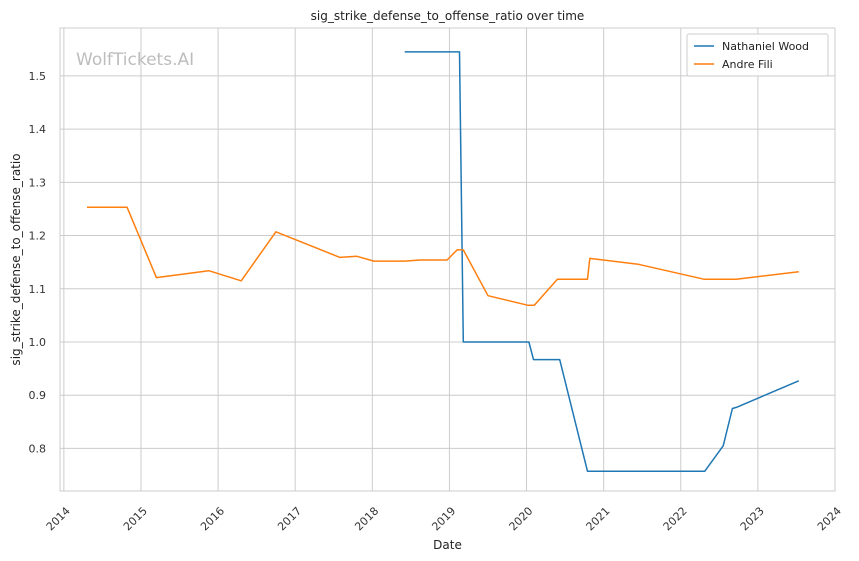 Image resolution: width=859 pixels, height=561 pixels. I want to click on legend: Nathaniel Wood Andre Fili, so click(757, 55).